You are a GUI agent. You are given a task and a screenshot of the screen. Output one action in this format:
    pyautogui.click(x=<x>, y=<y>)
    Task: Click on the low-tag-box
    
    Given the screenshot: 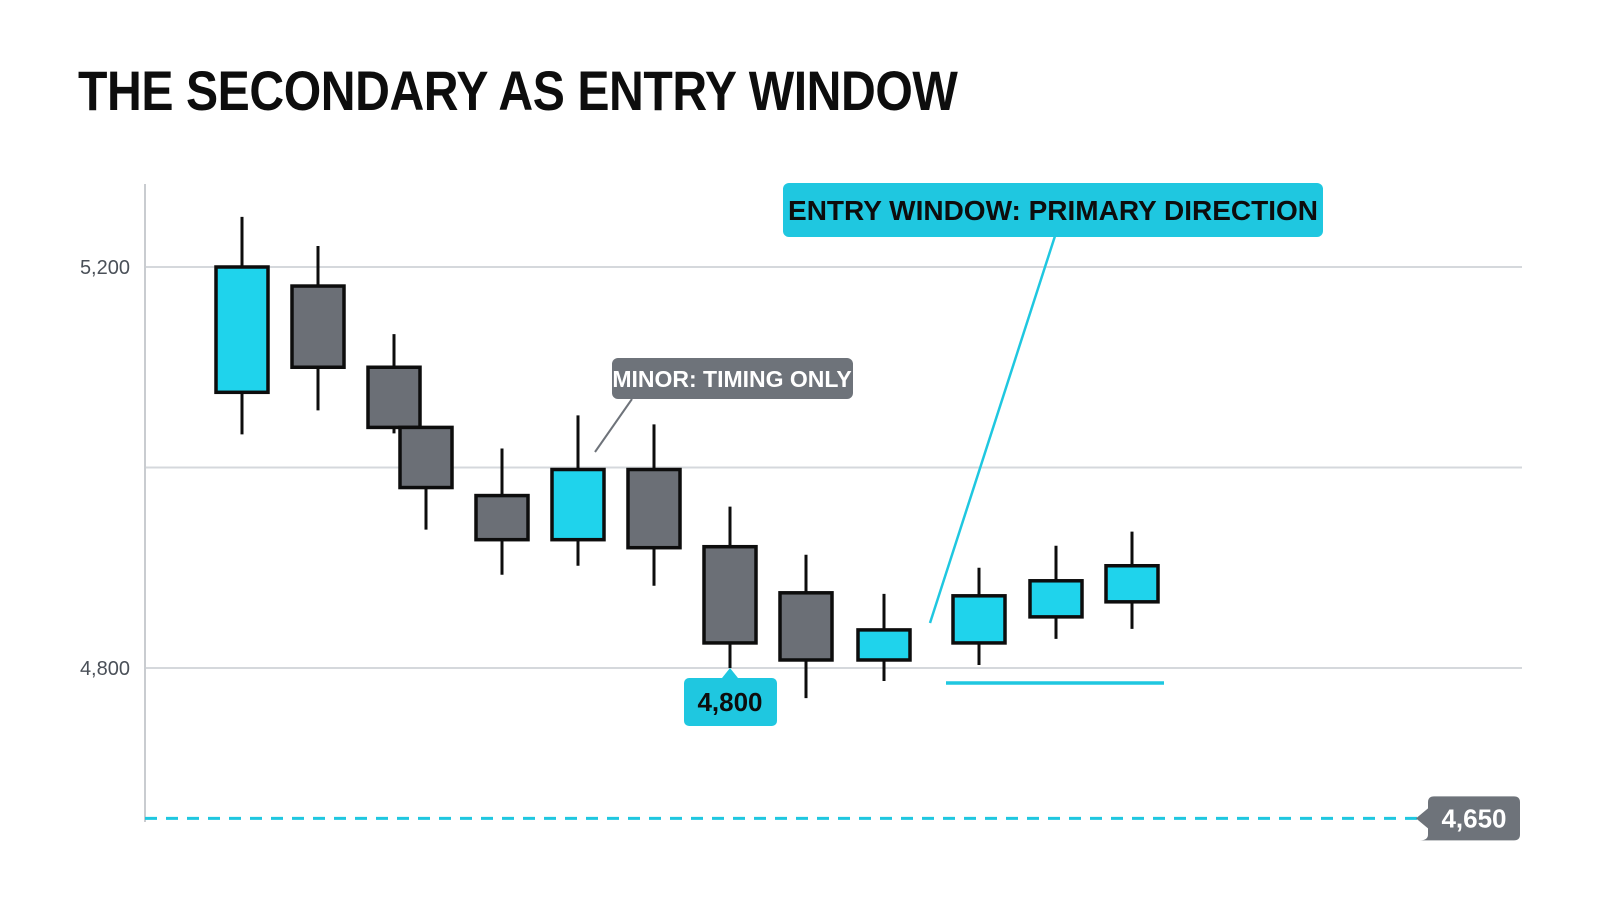 What is the action you would take?
    pyautogui.click(x=730, y=702)
    